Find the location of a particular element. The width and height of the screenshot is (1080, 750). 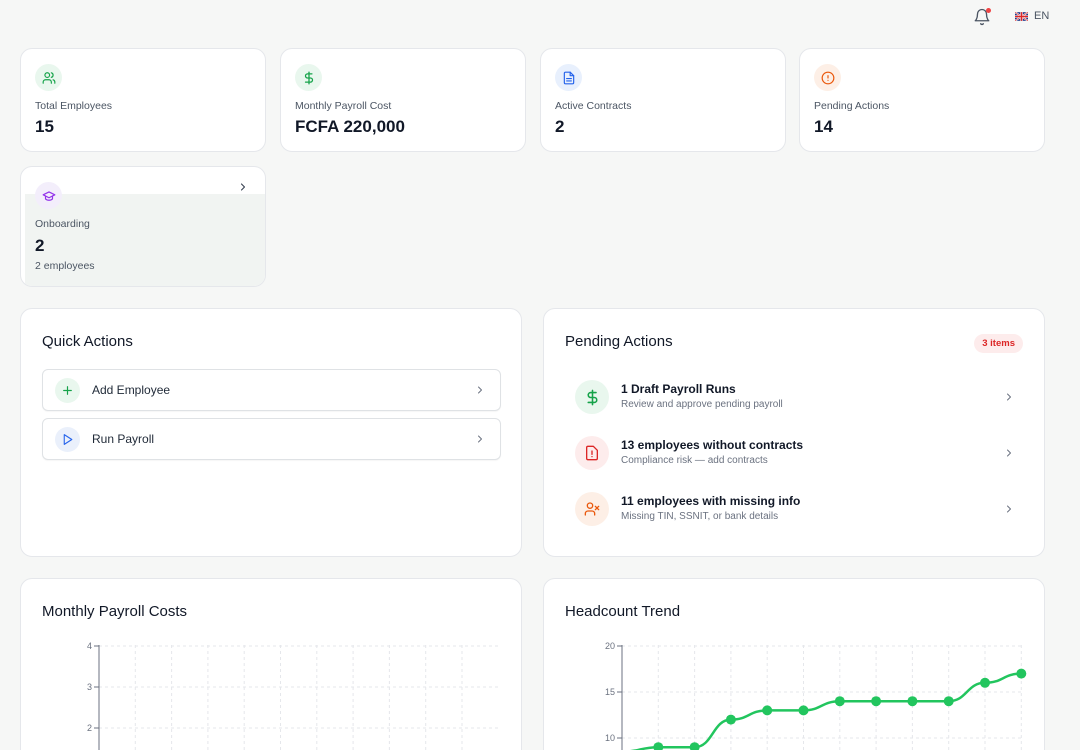

user-x-icon is located at coordinates (592, 509).